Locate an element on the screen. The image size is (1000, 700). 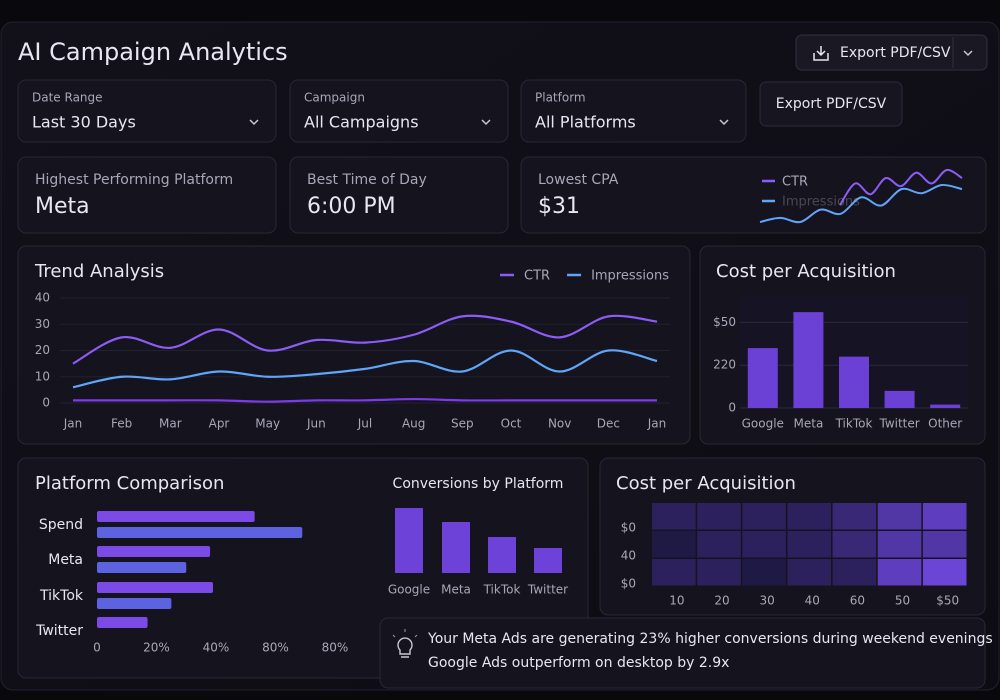
filter-value: Last 30 Days is located at coordinates (84, 122).